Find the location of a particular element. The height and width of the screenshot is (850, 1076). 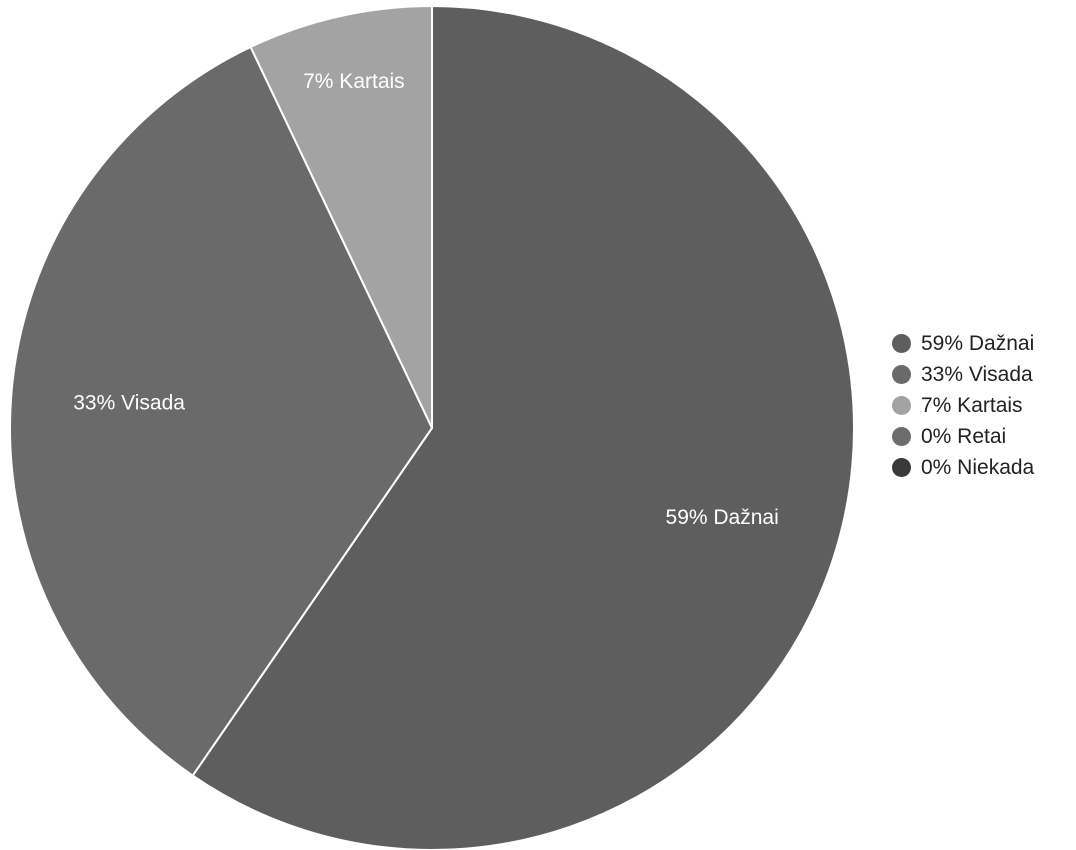

slice-label-visada: 33% Visada is located at coordinates (129, 402).